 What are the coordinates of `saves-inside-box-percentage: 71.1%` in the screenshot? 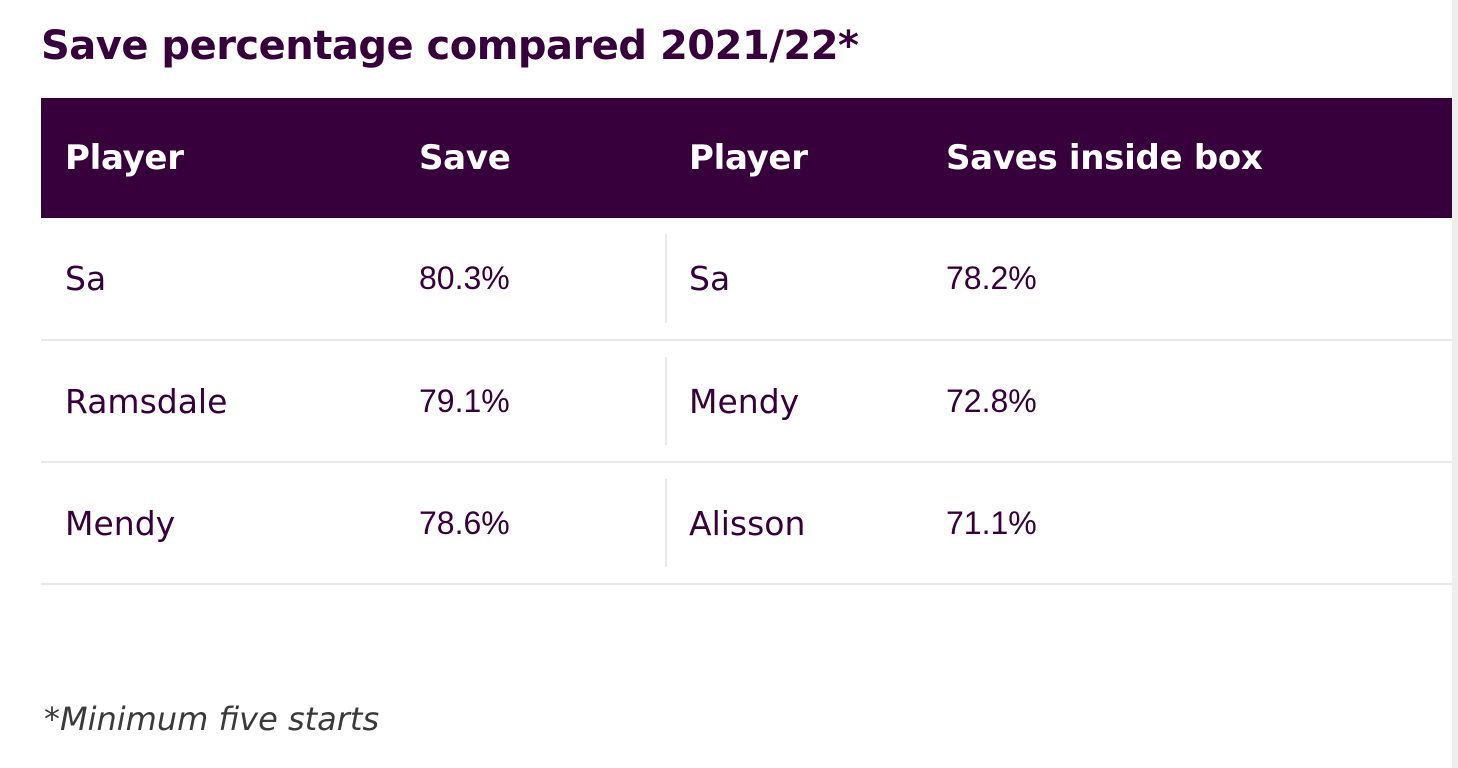 It's located at (1192, 523).